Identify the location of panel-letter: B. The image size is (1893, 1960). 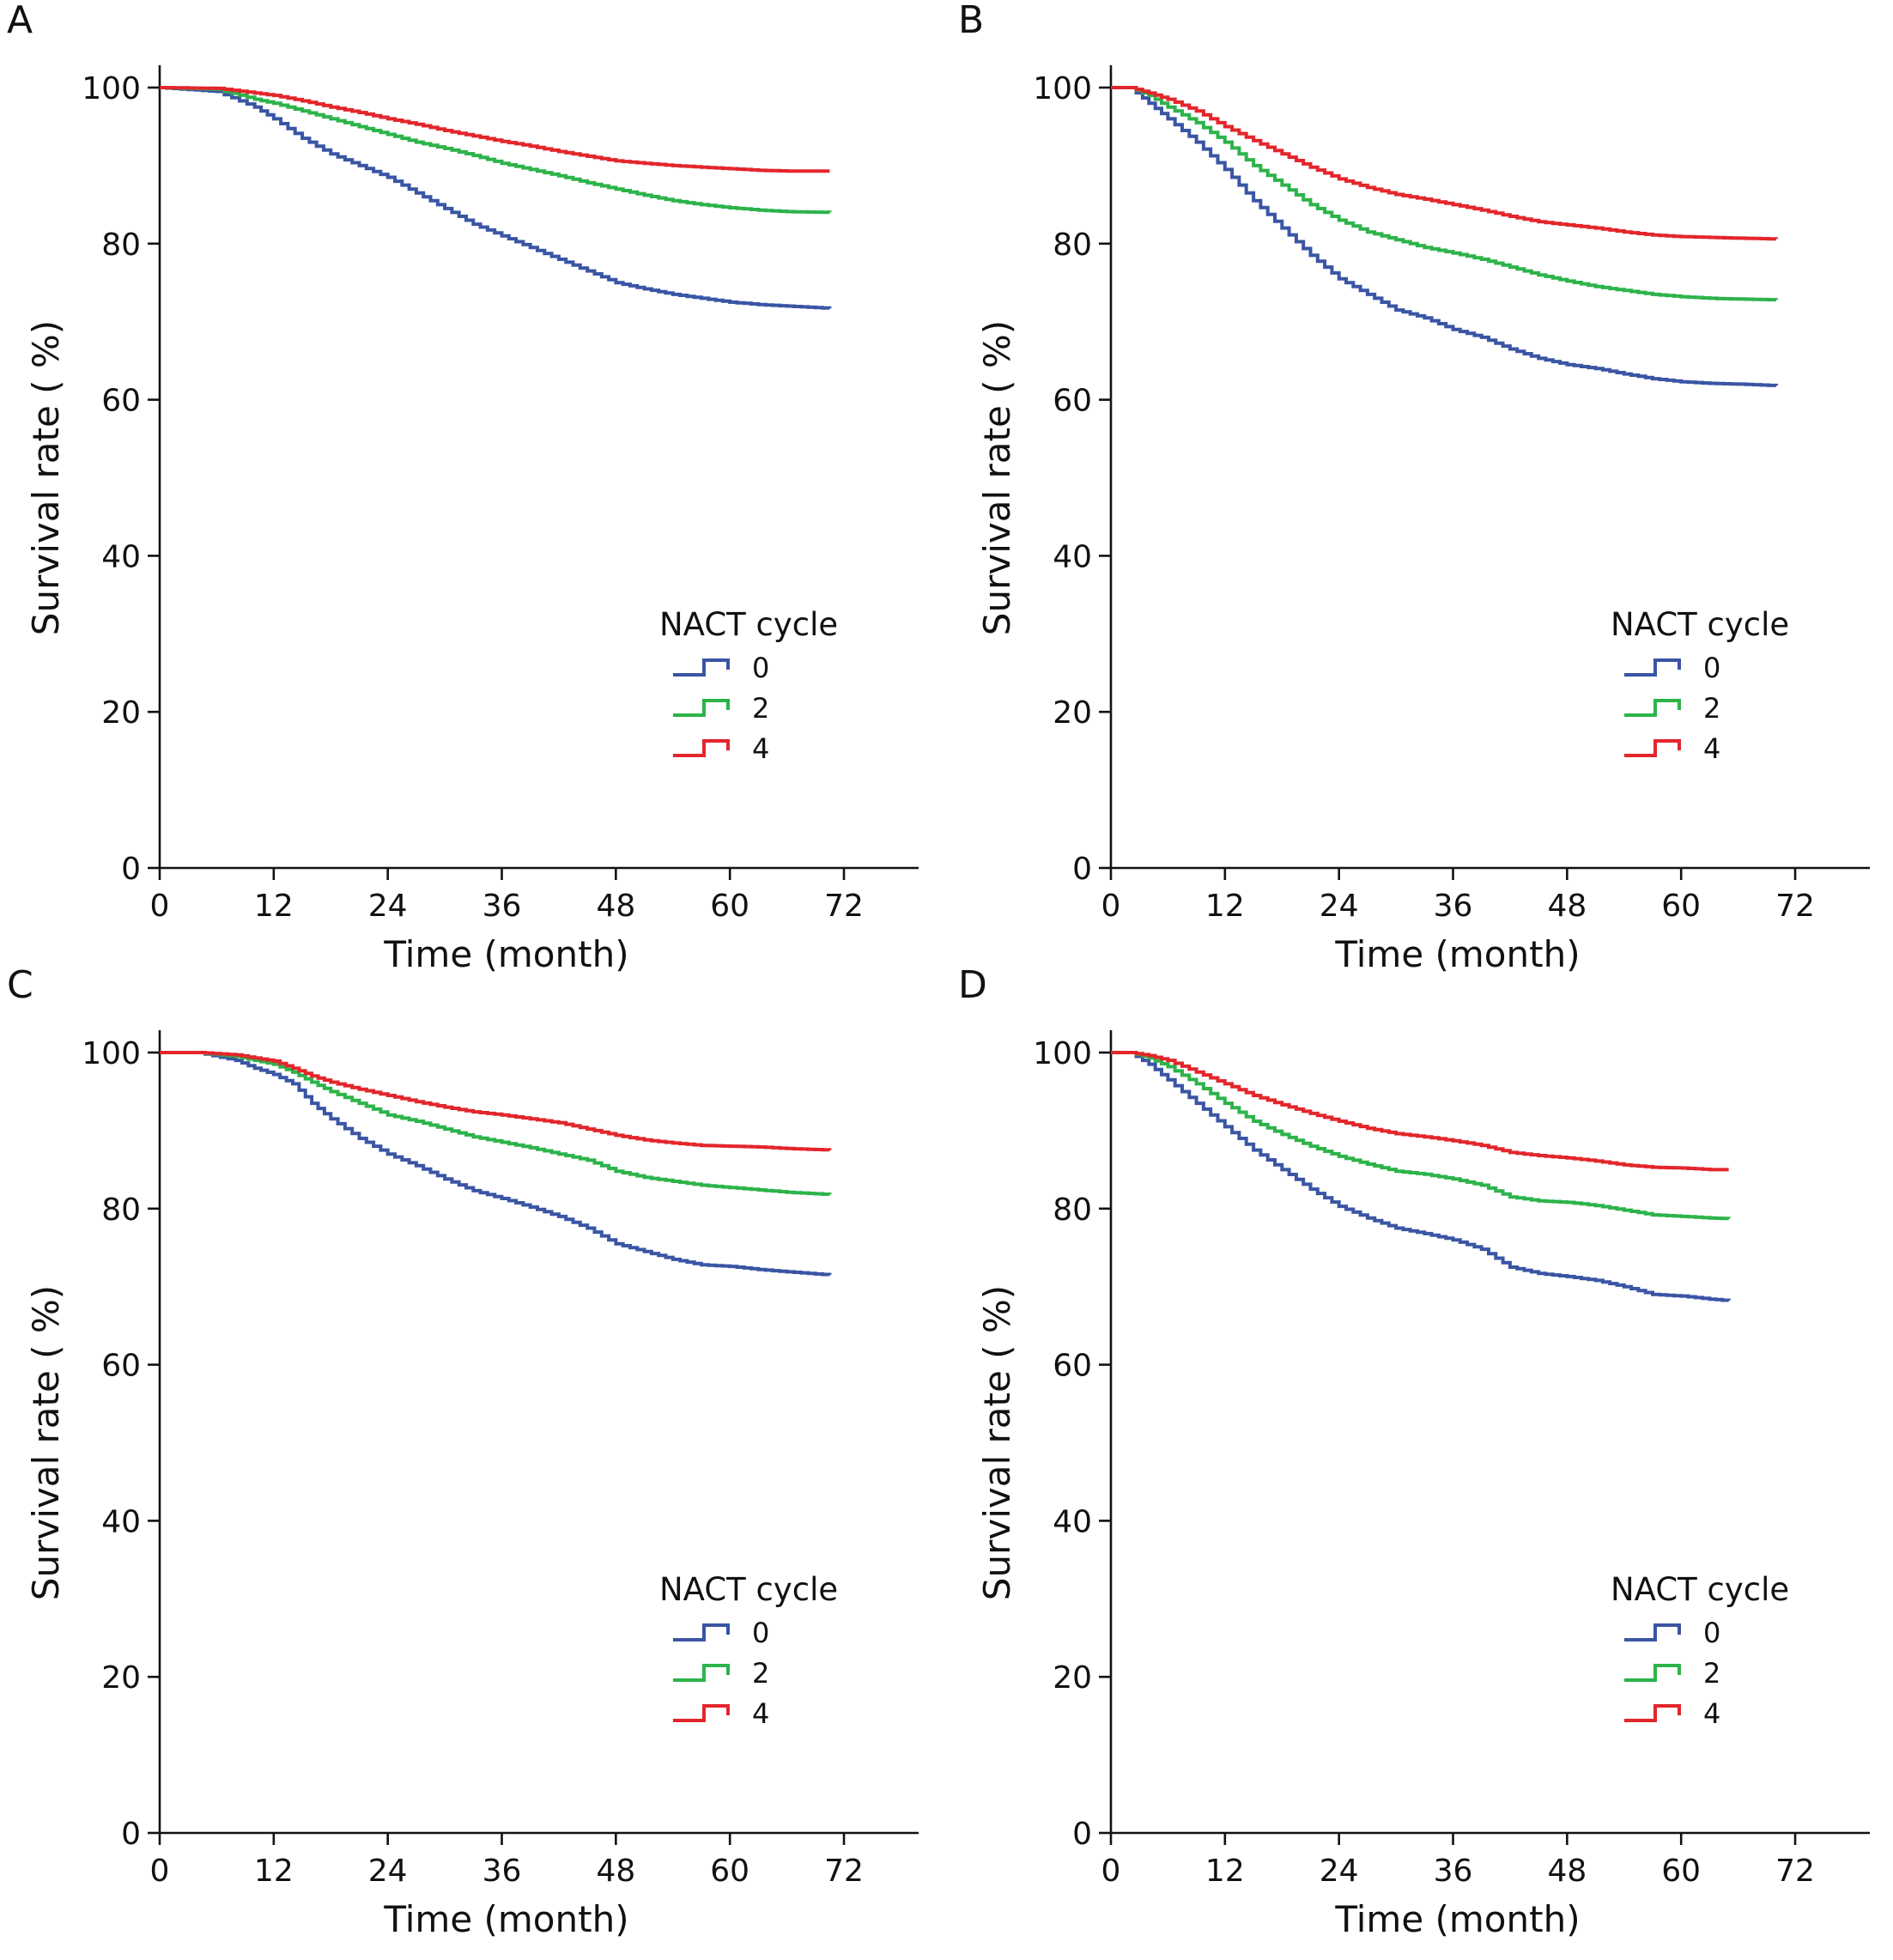
(971, 21).